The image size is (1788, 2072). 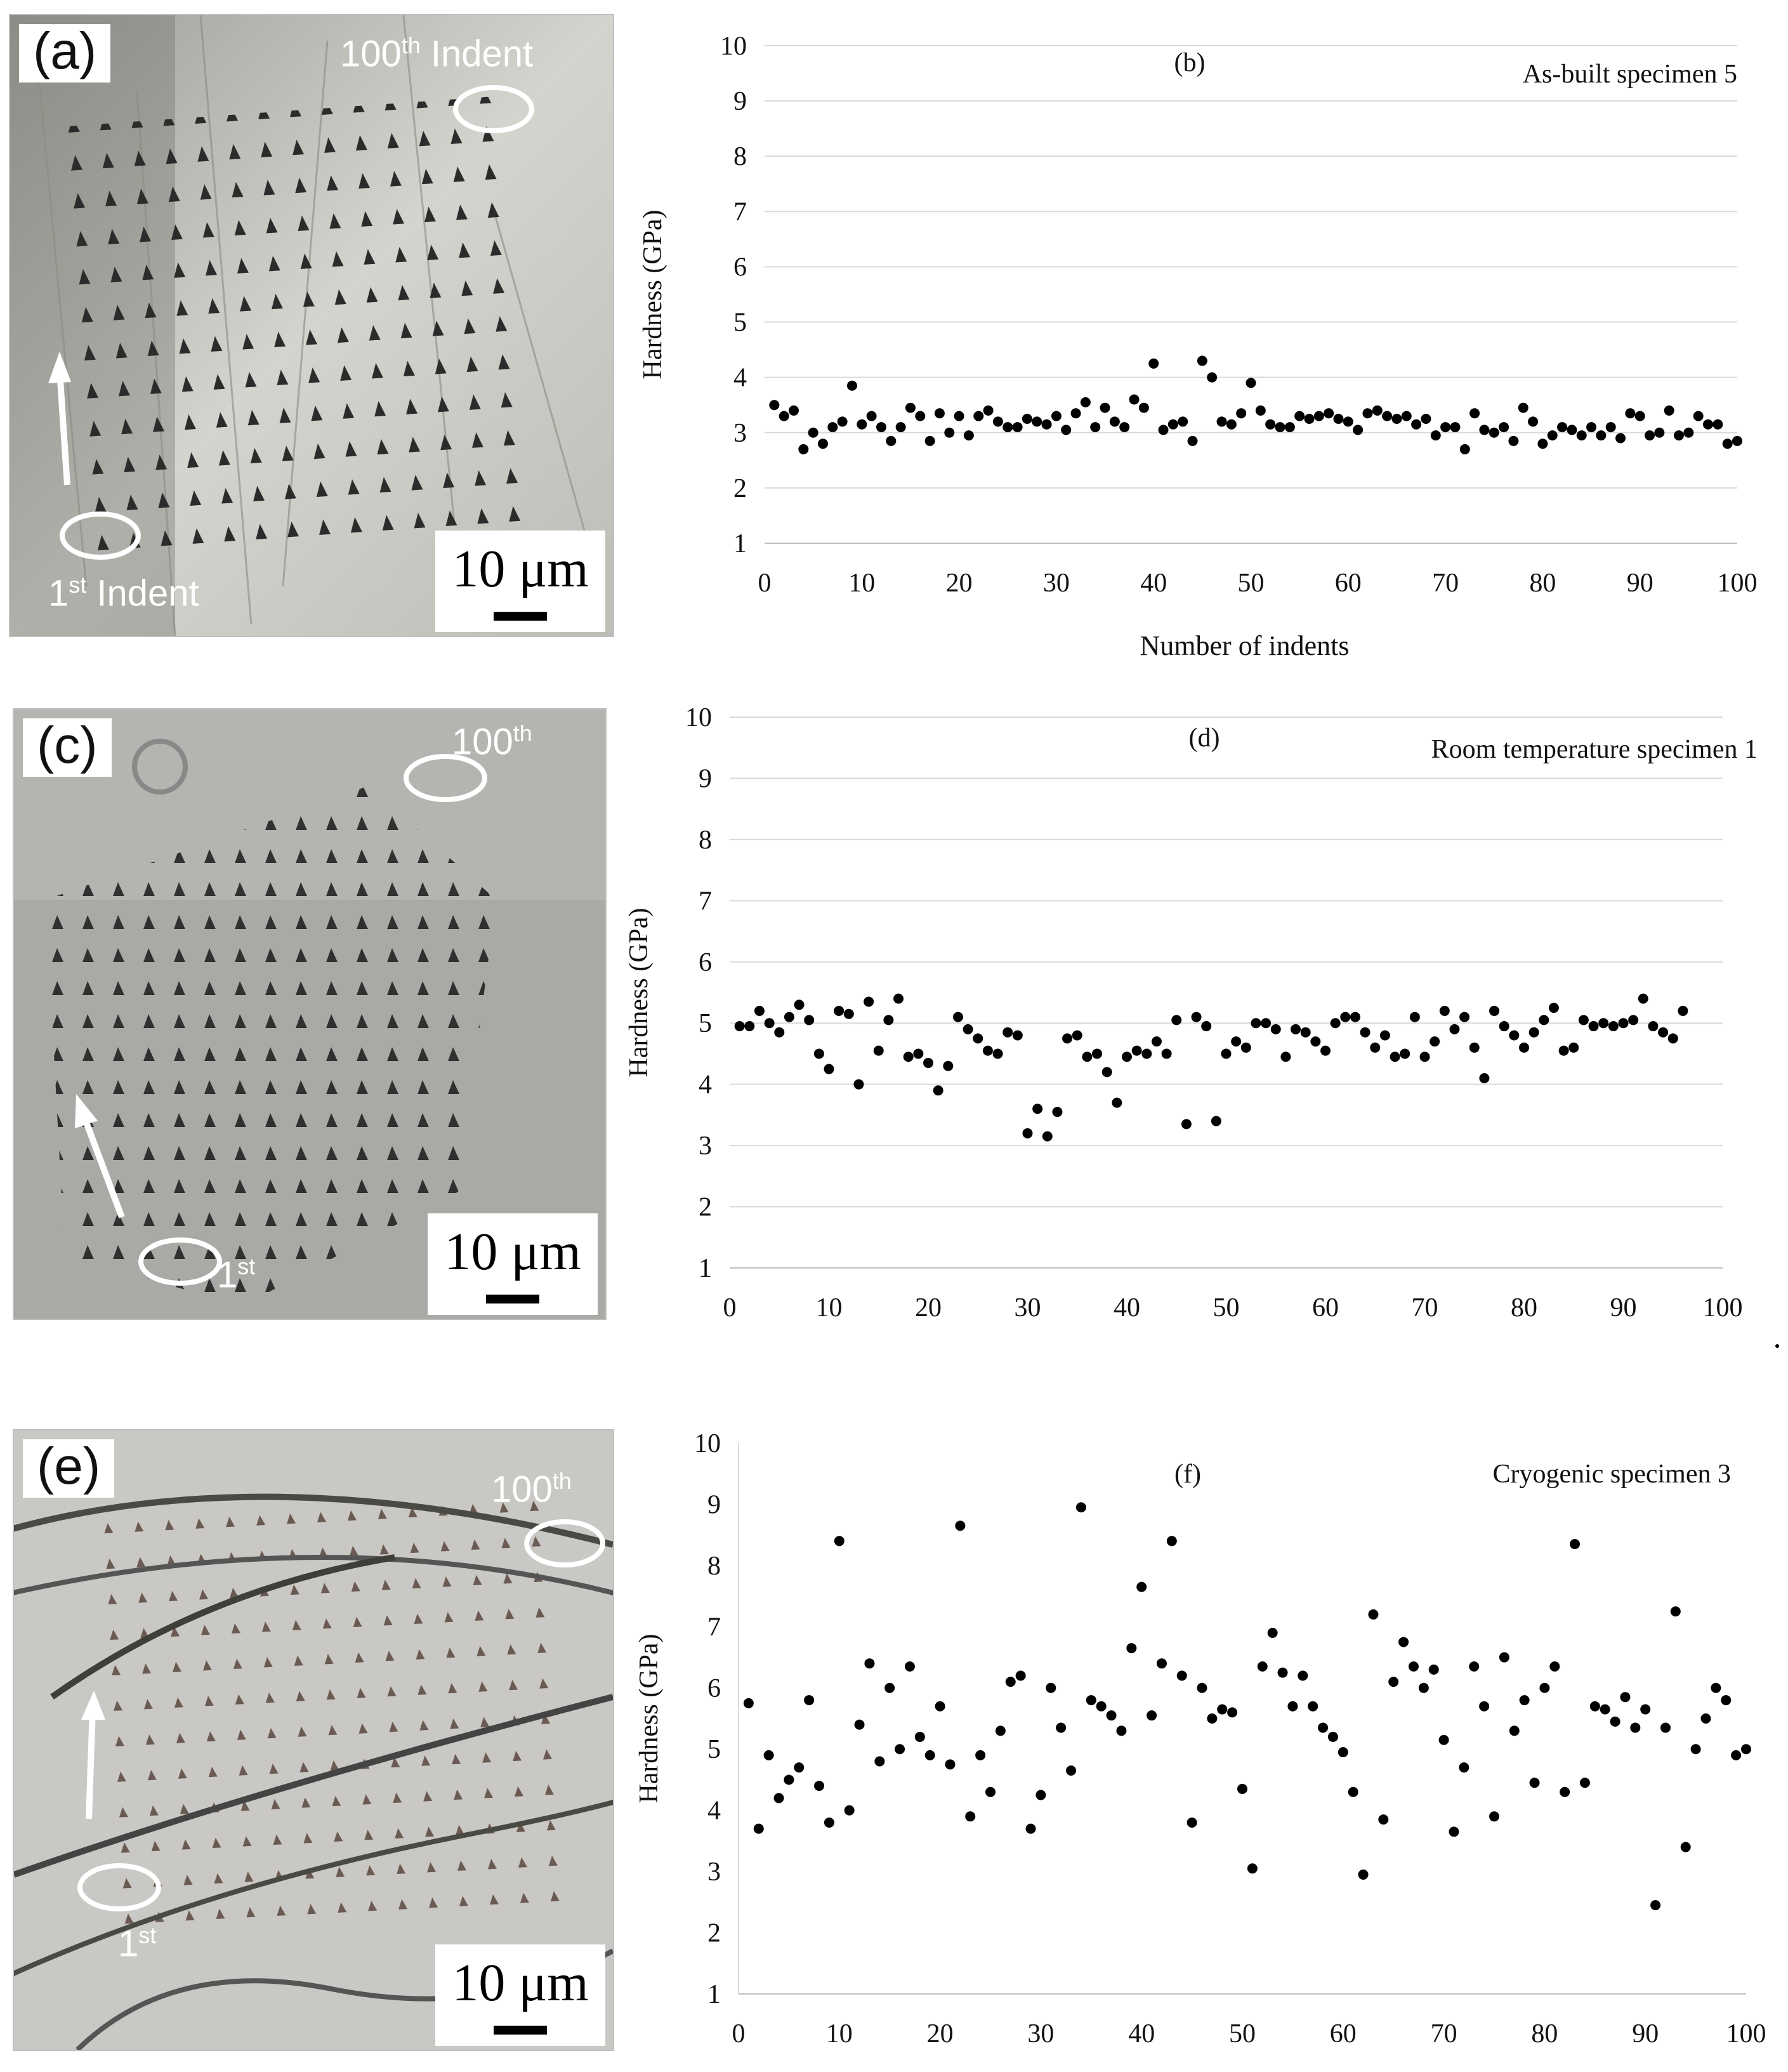 What do you see at coordinates (1040, 2034) in the screenshot?
I see `x-tick-label: 30` at bounding box center [1040, 2034].